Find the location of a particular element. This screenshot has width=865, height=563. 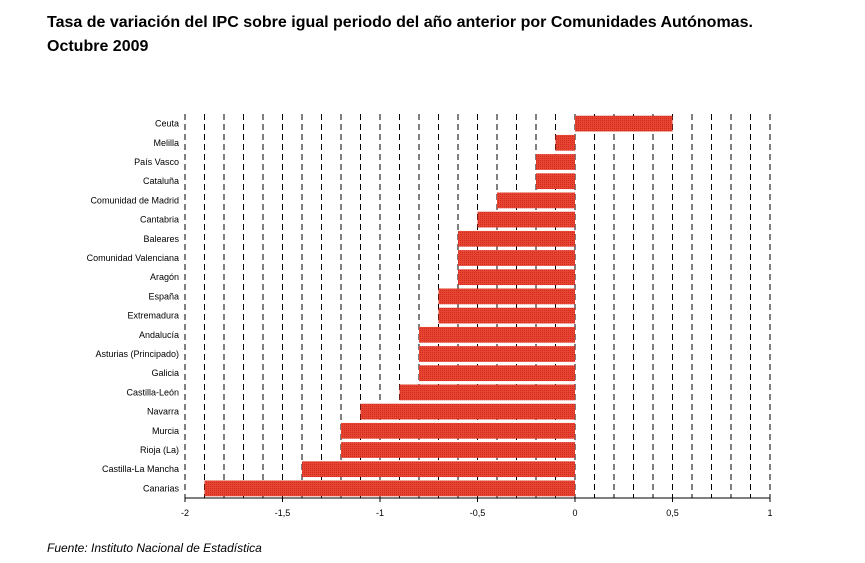

category-label: Galicia is located at coordinates (165, 373).